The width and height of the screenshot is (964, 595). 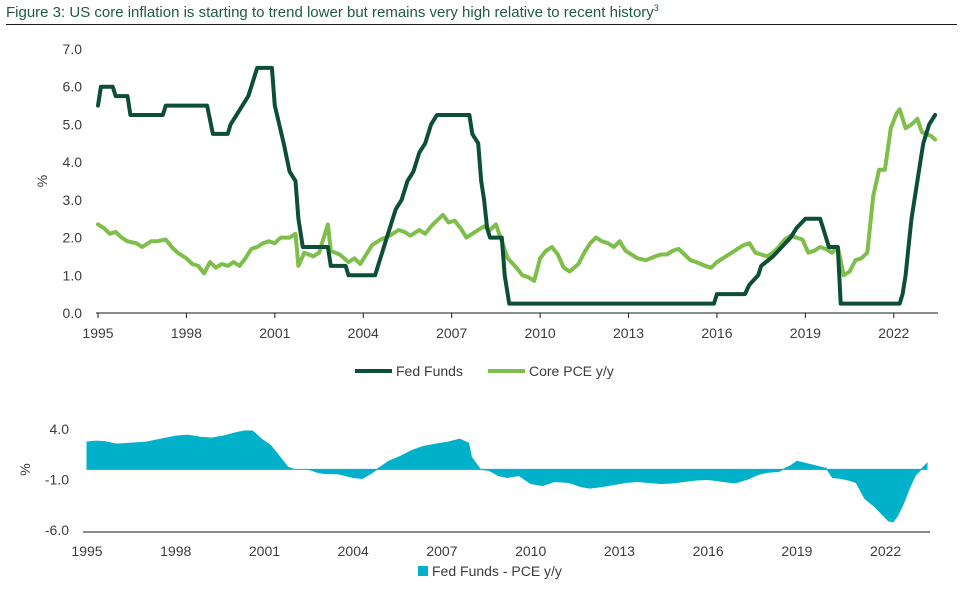 I want to click on top-x-tick-label: 2001, so click(x=274, y=333).